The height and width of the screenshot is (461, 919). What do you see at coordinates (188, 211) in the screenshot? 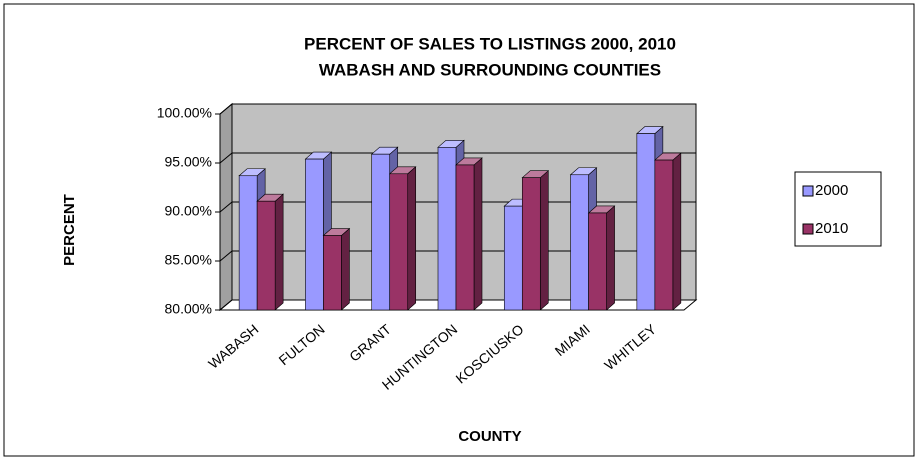
I see `y-tick-label: 90.00%` at bounding box center [188, 211].